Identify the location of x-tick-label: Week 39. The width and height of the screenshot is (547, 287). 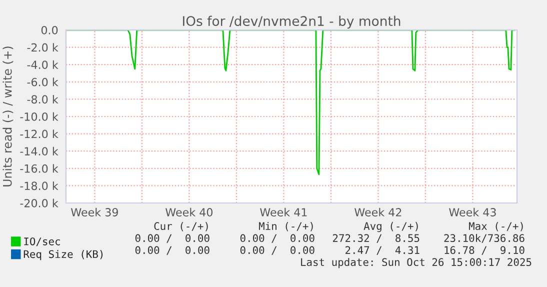
(94, 212).